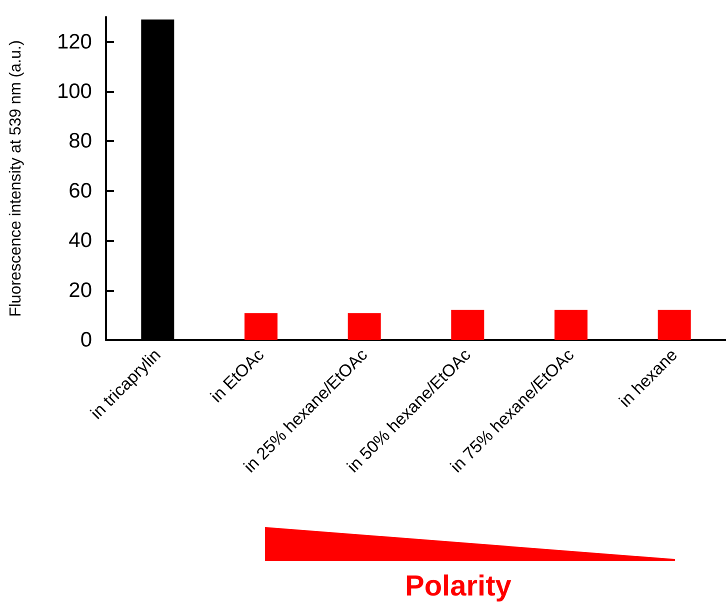  Describe the element at coordinates (86, 340) in the screenshot. I see `y-tick-label: 0` at that location.